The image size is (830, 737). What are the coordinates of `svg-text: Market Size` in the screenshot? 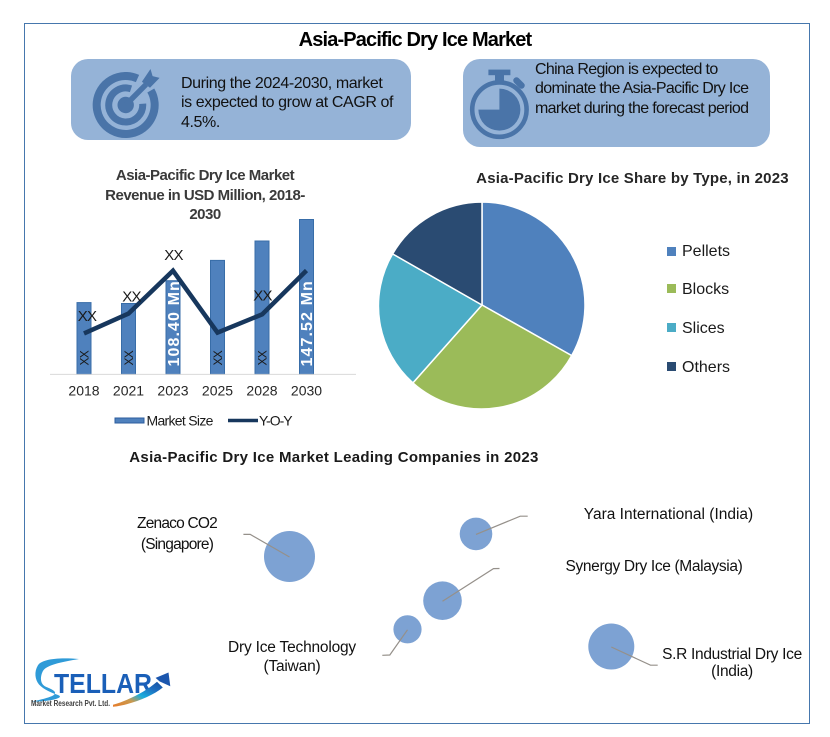 It's located at (180, 421).